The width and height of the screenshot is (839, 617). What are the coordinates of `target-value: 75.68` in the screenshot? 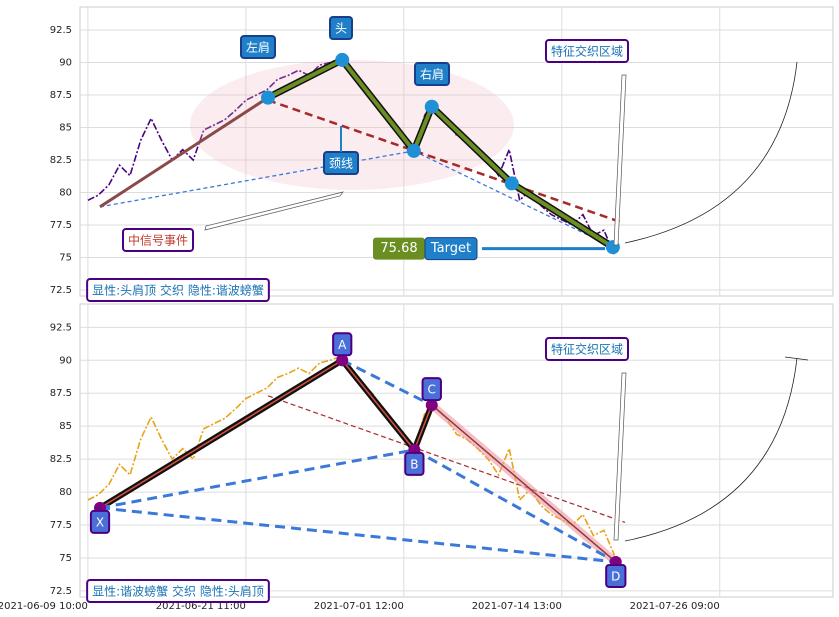 It's located at (398, 248).